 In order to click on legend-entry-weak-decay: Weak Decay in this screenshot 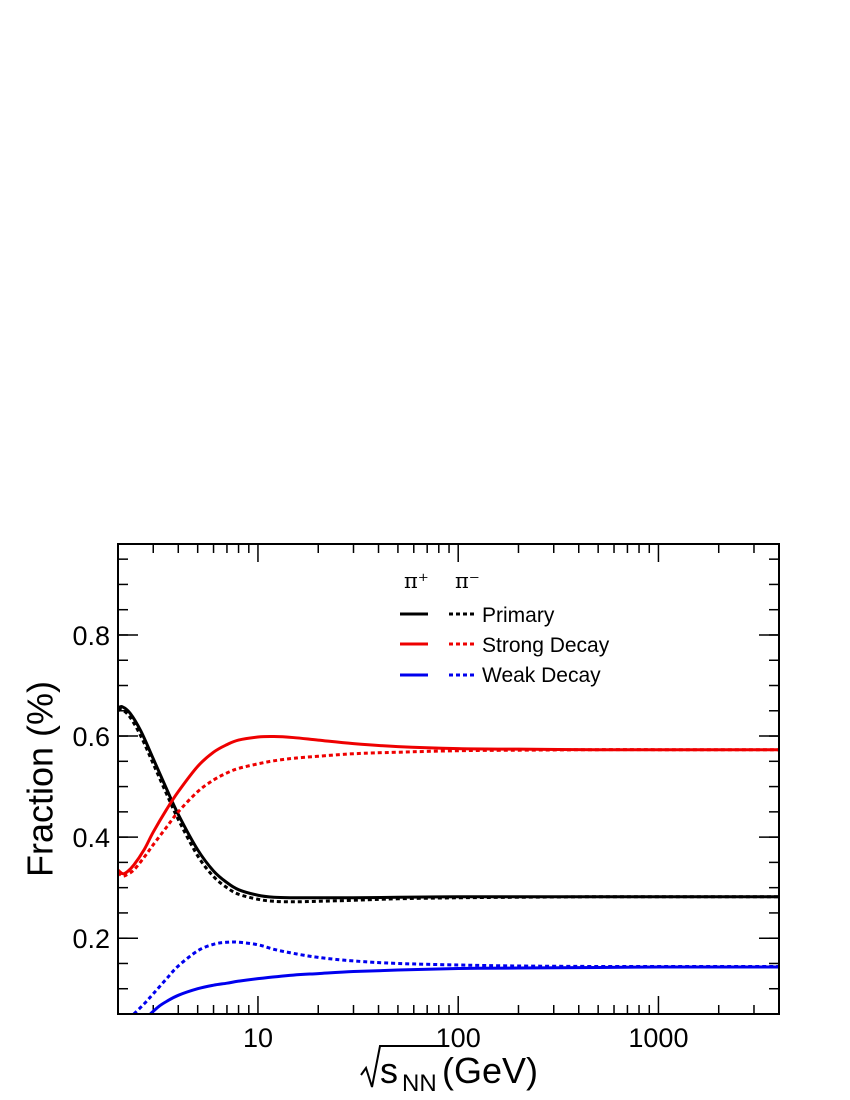, I will do `click(541, 675)`.